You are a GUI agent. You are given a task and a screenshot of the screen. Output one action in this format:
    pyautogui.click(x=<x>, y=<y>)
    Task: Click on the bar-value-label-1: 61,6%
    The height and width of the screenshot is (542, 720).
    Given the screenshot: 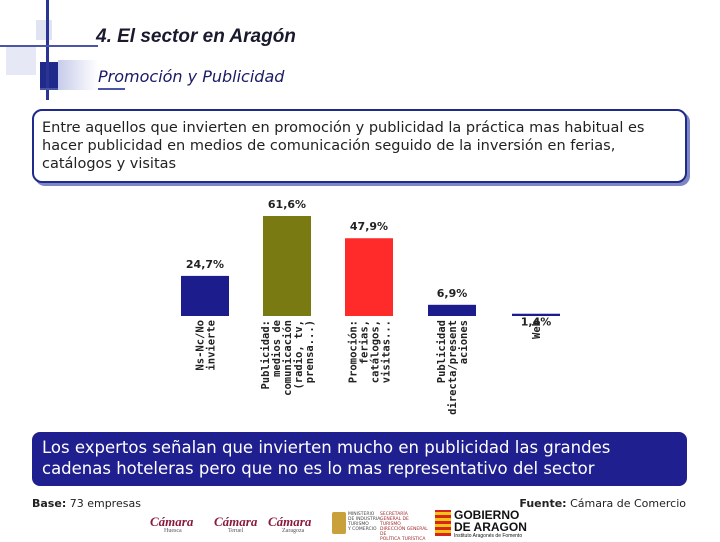 What is the action you would take?
    pyautogui.click(x=287, y=204)
    